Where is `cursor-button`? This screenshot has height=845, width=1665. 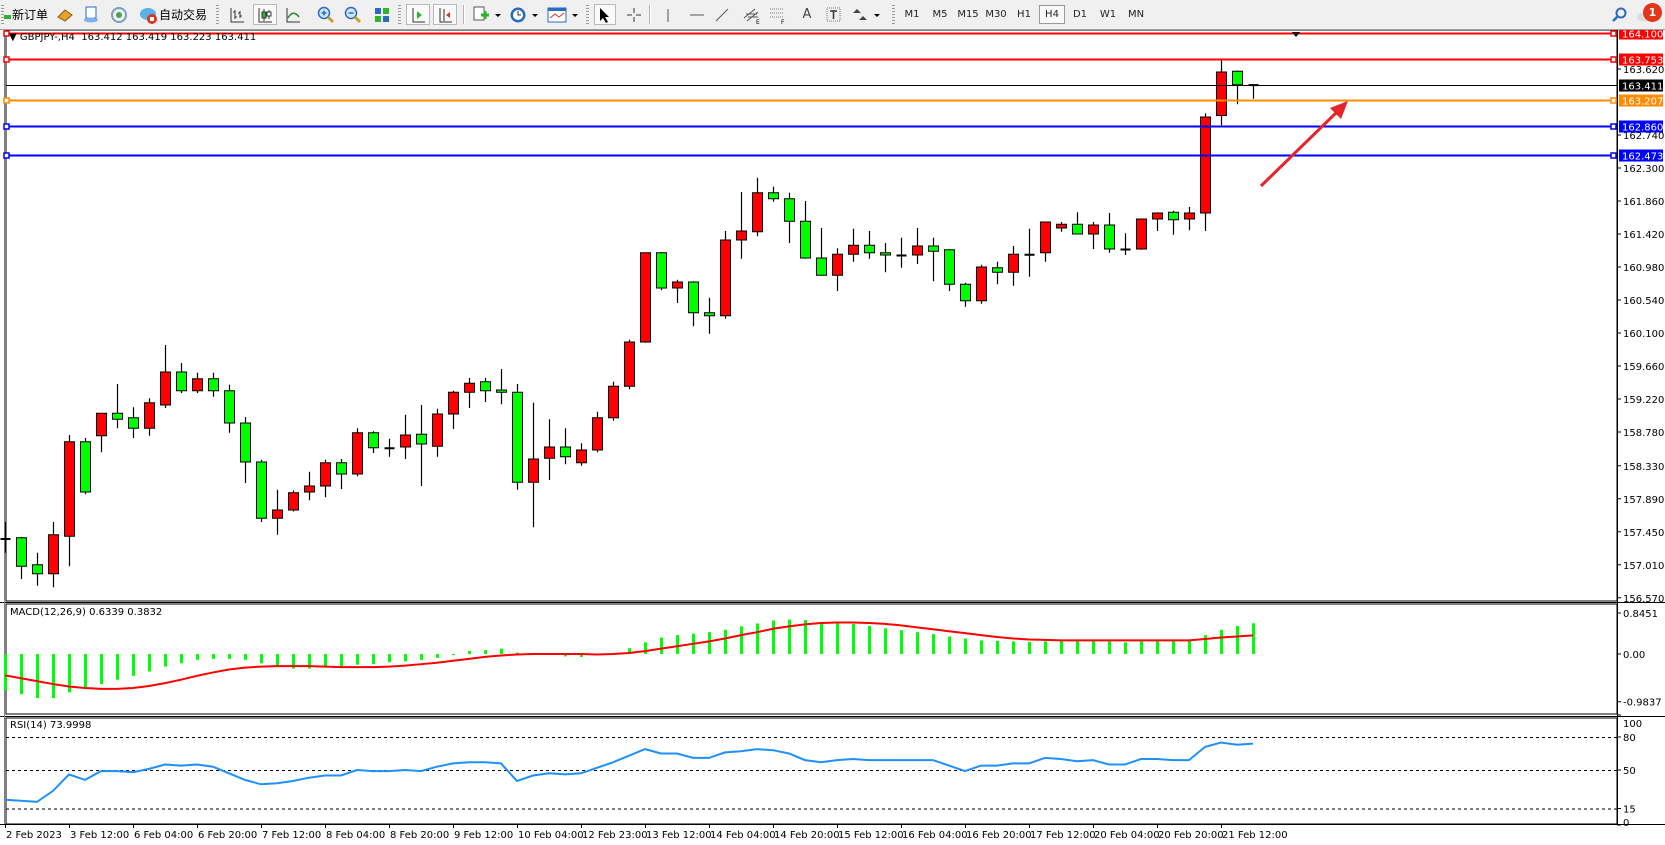
cursor-button is located at coordinates (605, 14).